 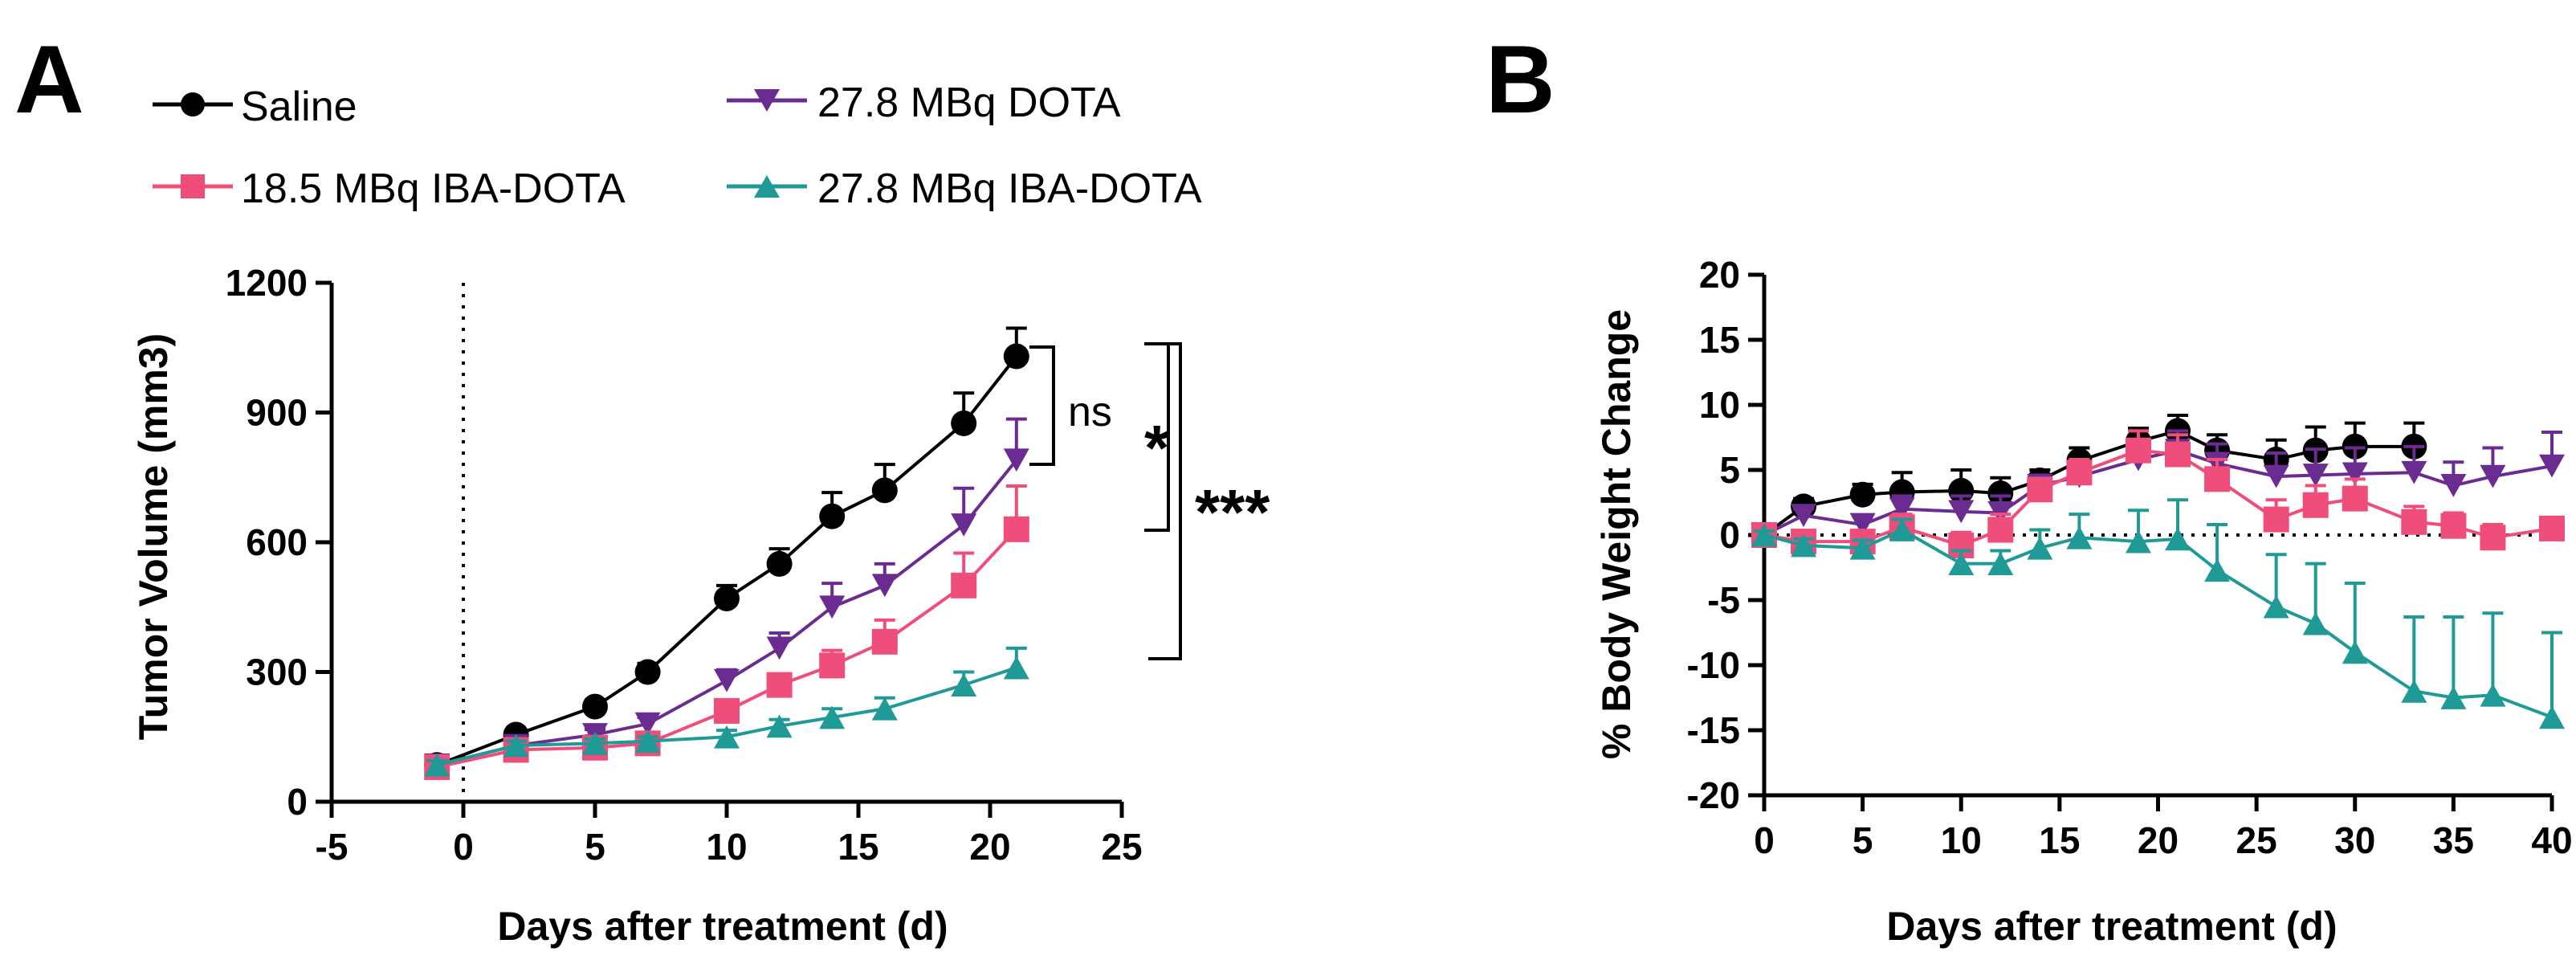 What do you see at coordinates (1232, 512) in the screenshot?
I see `sig-label-triple-star: ***` at bounding box center [1232, 512].